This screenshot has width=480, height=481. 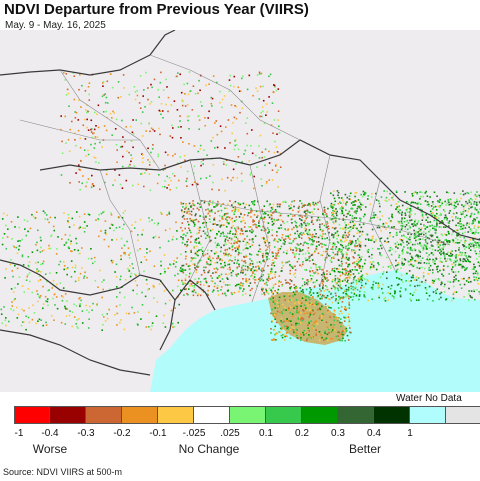 I want to click on legend-tick-labels: -1 -0.4 -0.3 -0.2 -0.1 -.025 .025 0.1 0.2 0.3 0.4 1, so click(x=240, y=435).